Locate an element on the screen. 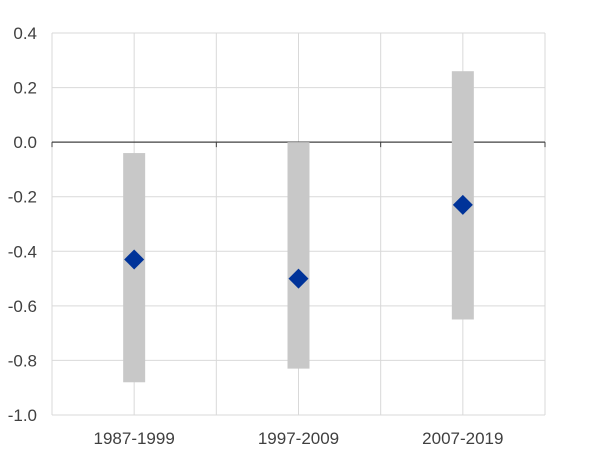 The image size is (591, 473). y-tick-label: -0.6 is located at coordinates (22, 306).